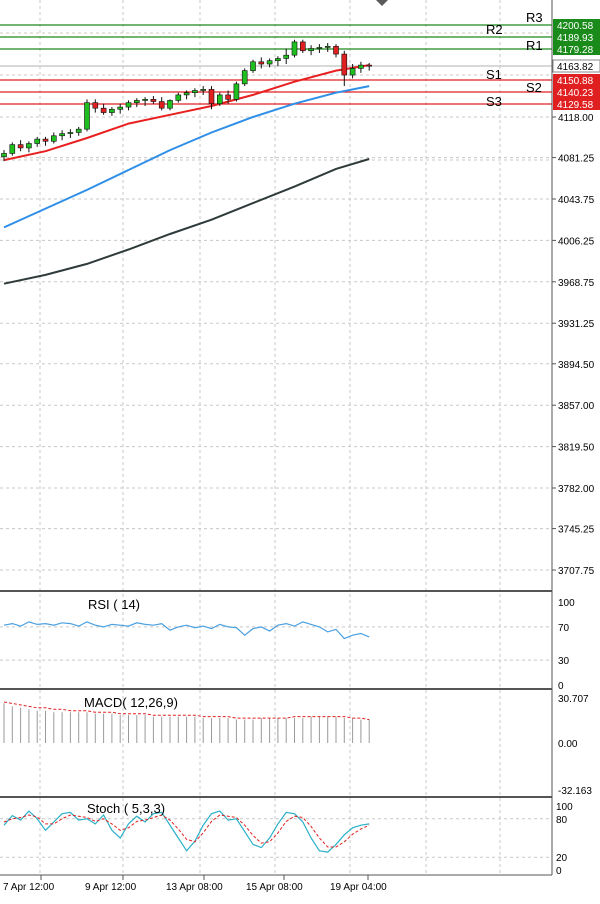 This screenshot has width=600, height=904. Describe the element at coordinates (534, 87) in the screenshot. I see `level-label-s2: S2` at that location.